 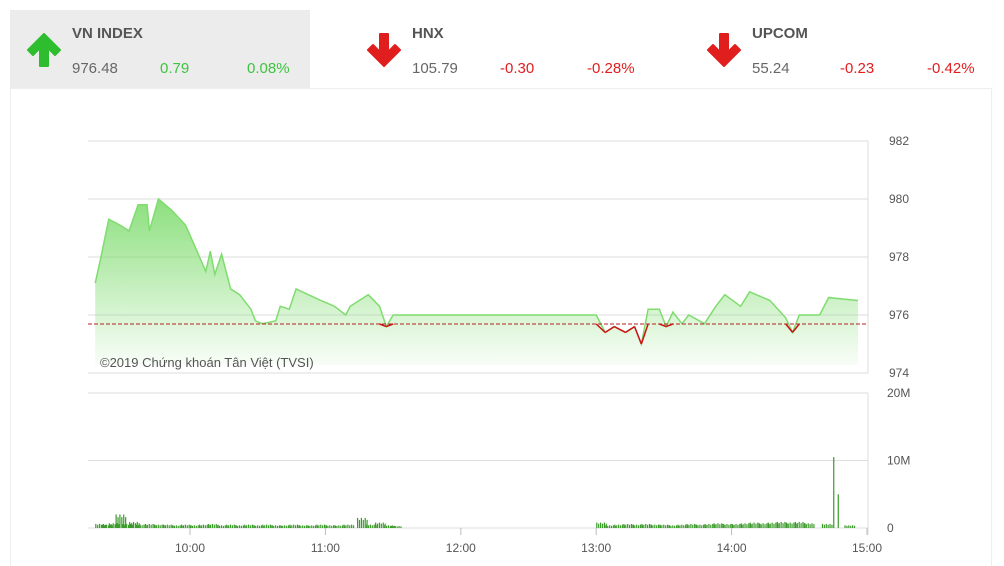 What do you see at coordinates (384, 50) in the screenshot?
I see `arrow-down-icon` at bounding box center [384, 50].